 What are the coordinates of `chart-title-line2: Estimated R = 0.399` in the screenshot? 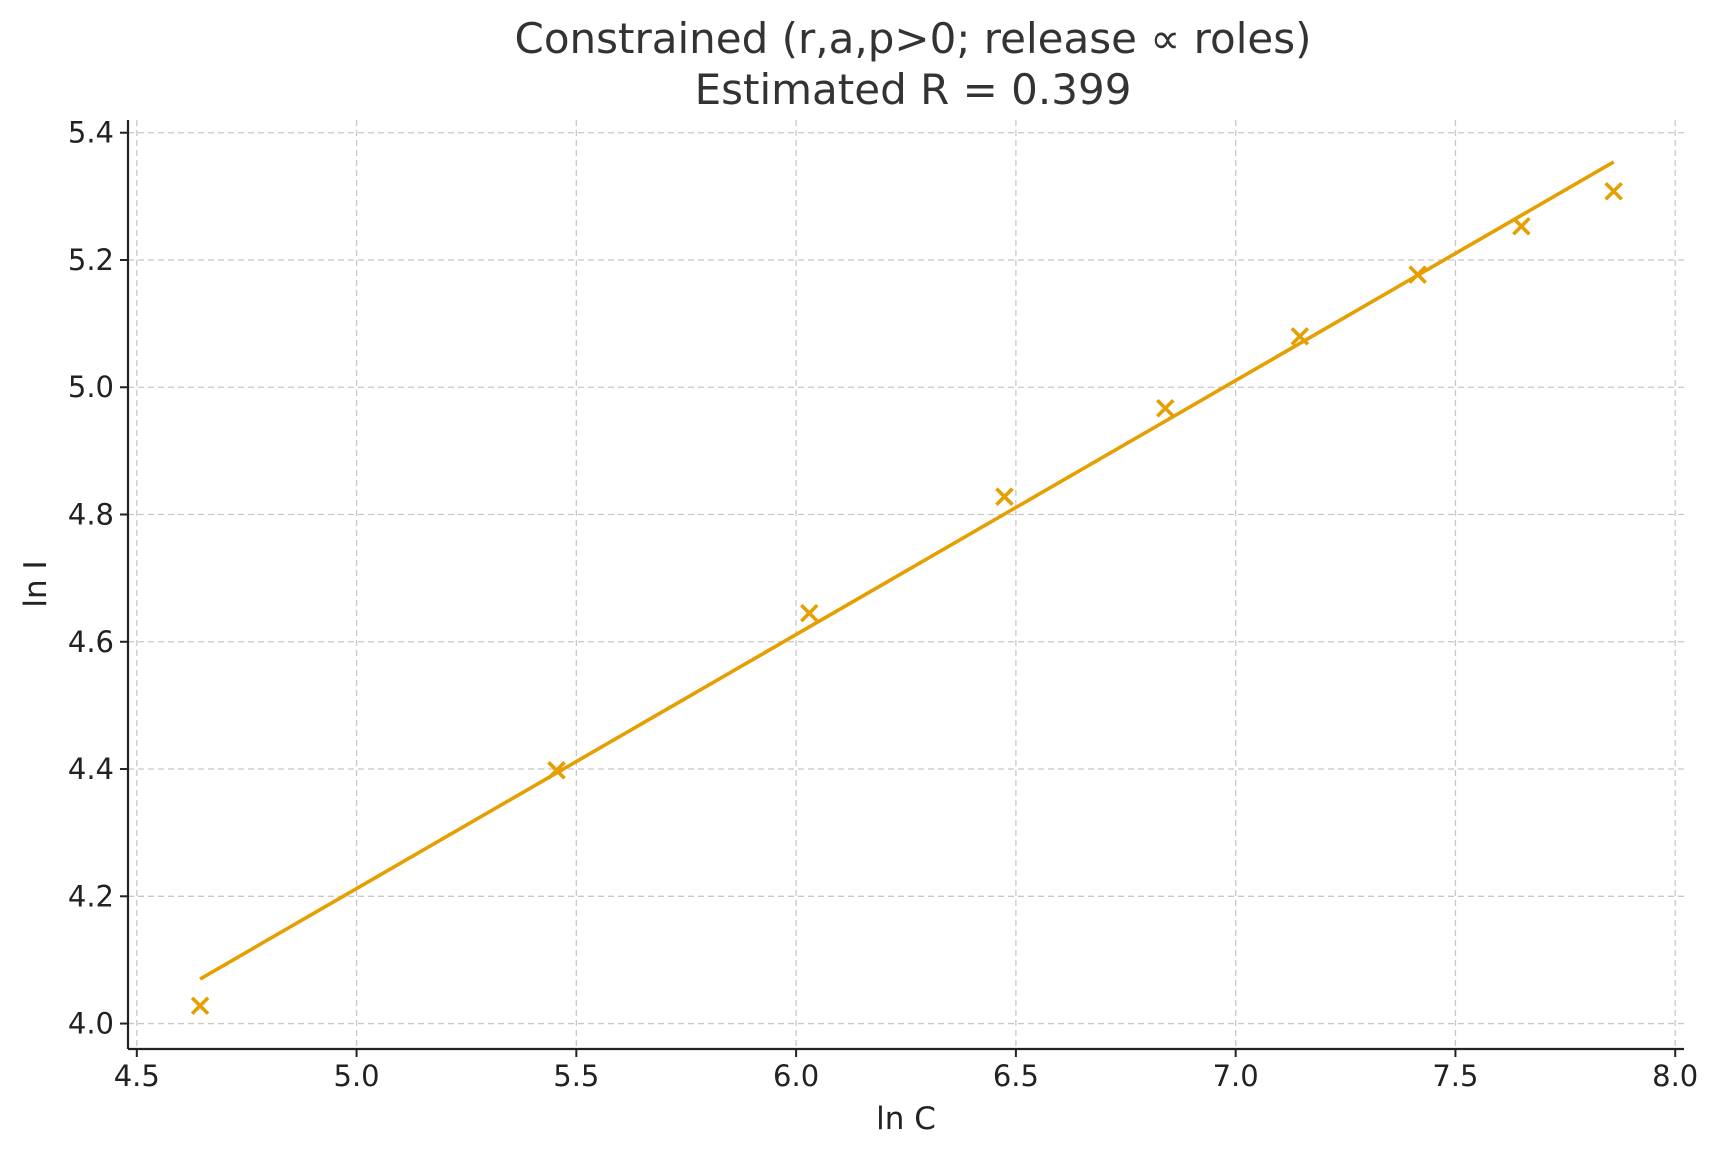 It's located at (913, 89).